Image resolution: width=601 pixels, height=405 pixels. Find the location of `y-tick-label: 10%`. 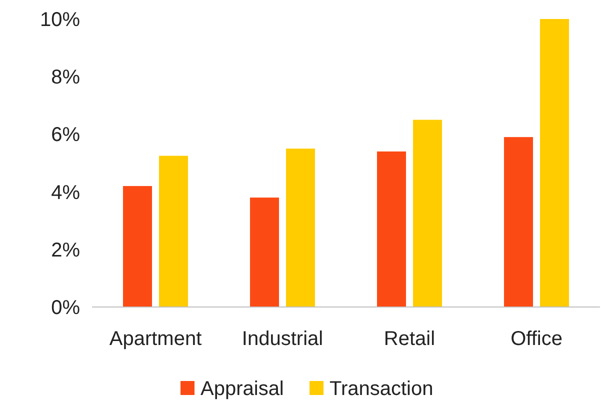

y-tick-label: 10% is located at coordinates (60, 20).